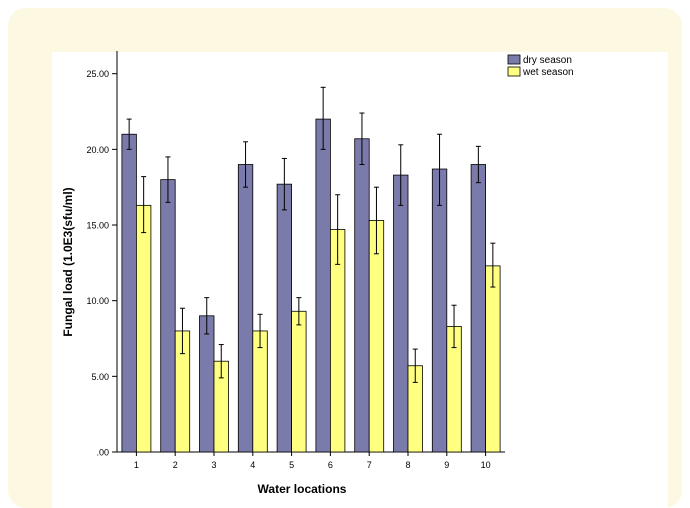 This screenshot has height=508, width=690. I want to click on y-tick-label: 10.00, so click(97, 301).